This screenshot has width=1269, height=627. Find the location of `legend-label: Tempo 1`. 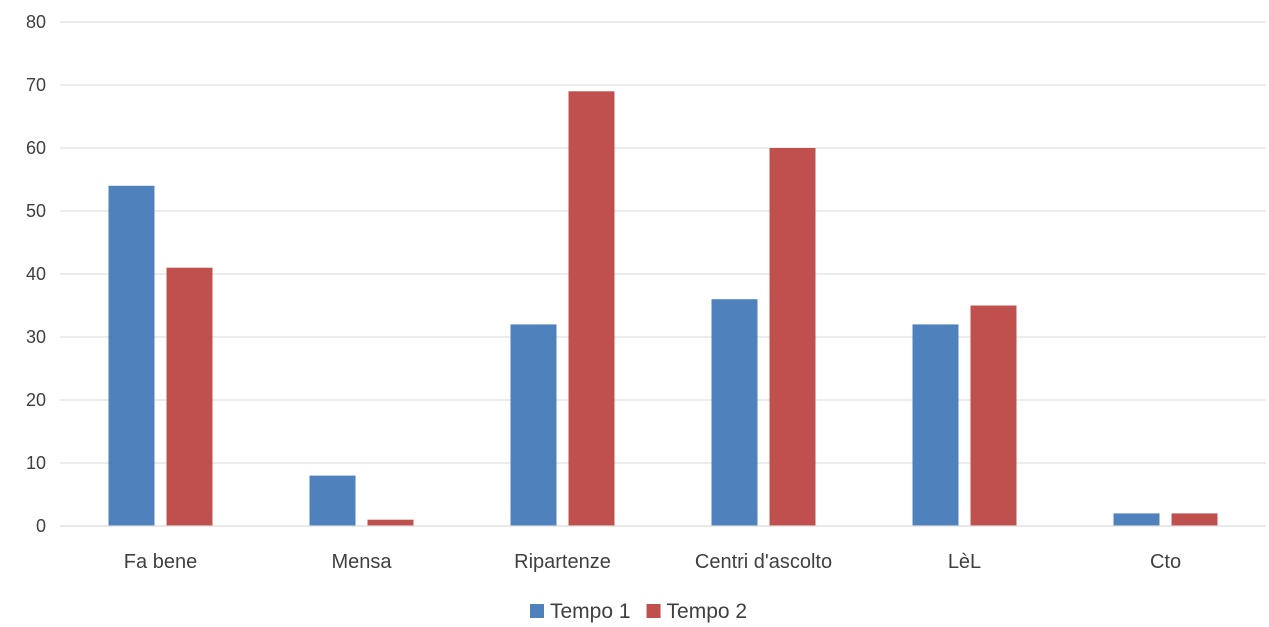

legend-label: Tempo 1 is located at coordinates (590, 611).